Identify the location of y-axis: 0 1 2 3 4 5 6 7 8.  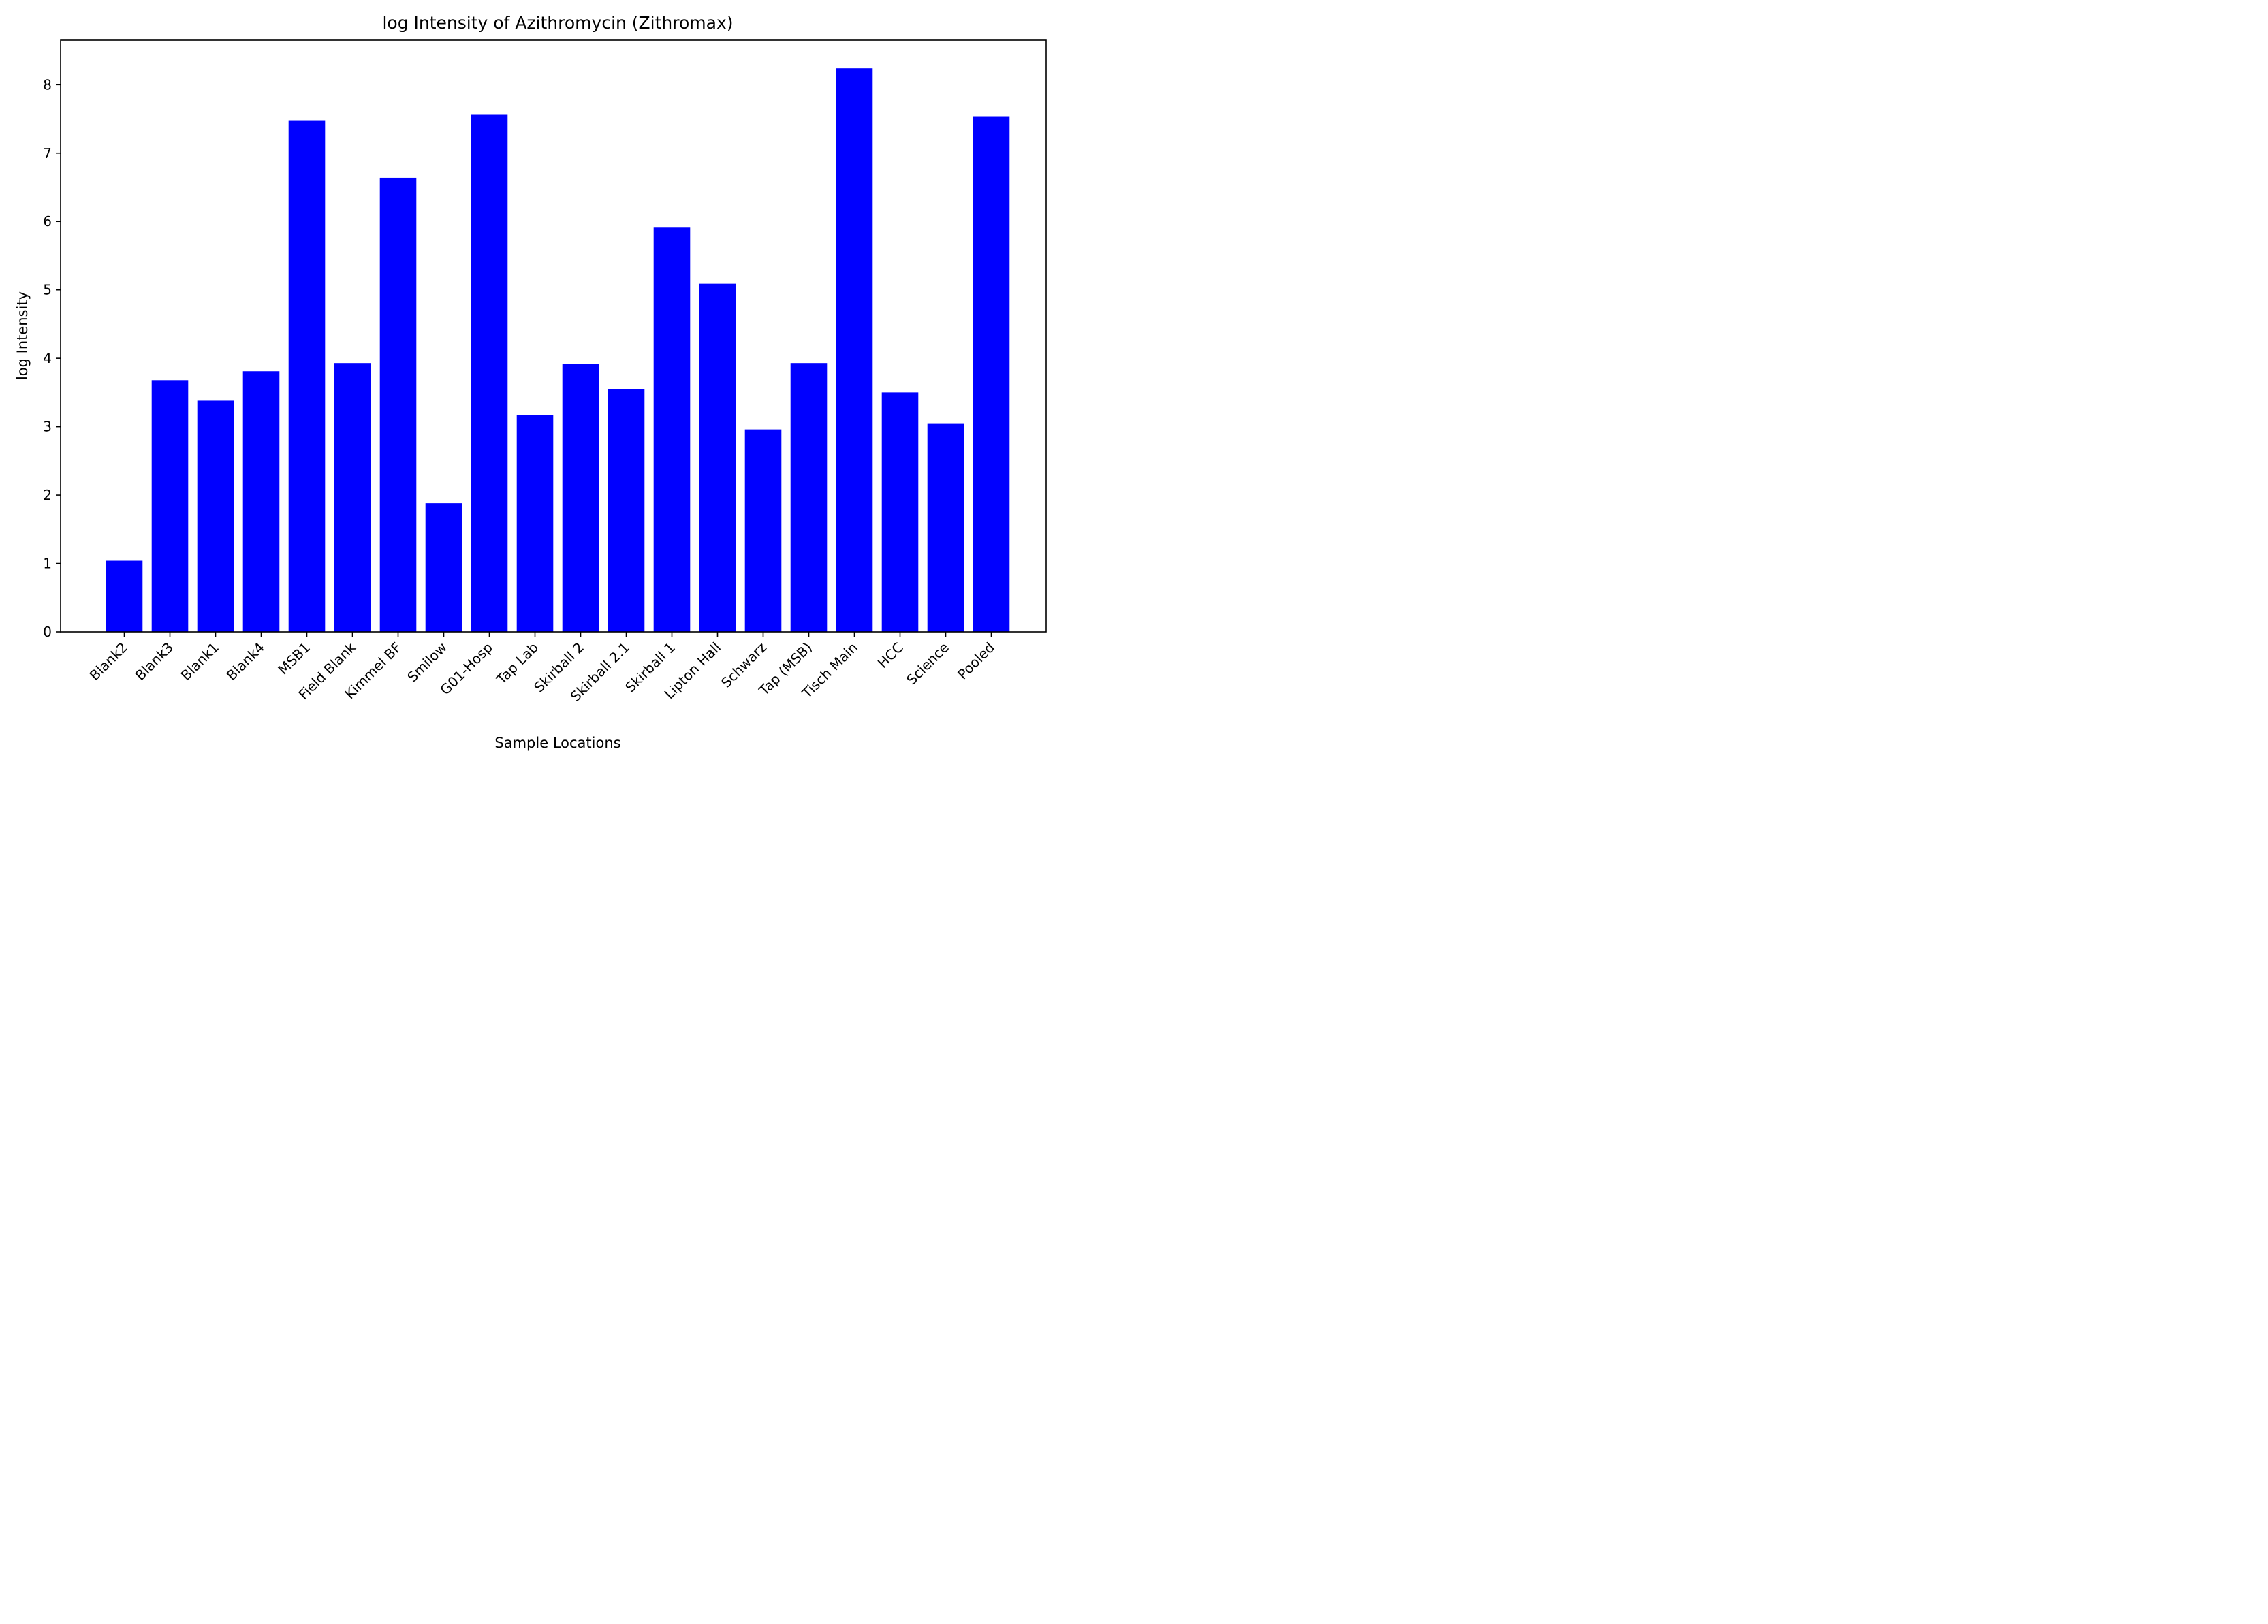
(52, 358).